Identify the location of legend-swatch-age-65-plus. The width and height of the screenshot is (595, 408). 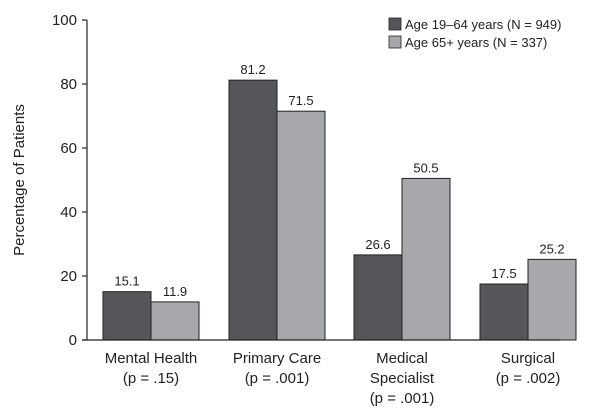
(395, 42).